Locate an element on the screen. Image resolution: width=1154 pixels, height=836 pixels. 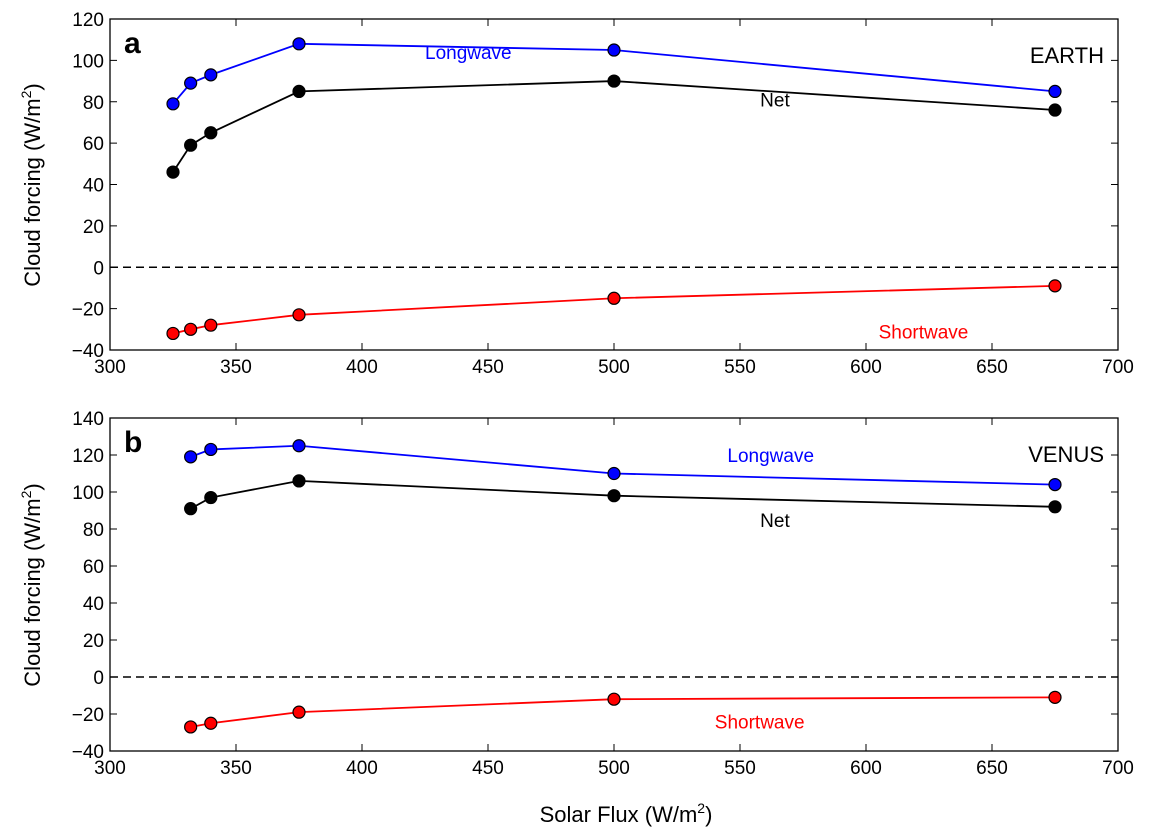
panel-a-xtick-label: 550 is located at coordinates (740, 367).